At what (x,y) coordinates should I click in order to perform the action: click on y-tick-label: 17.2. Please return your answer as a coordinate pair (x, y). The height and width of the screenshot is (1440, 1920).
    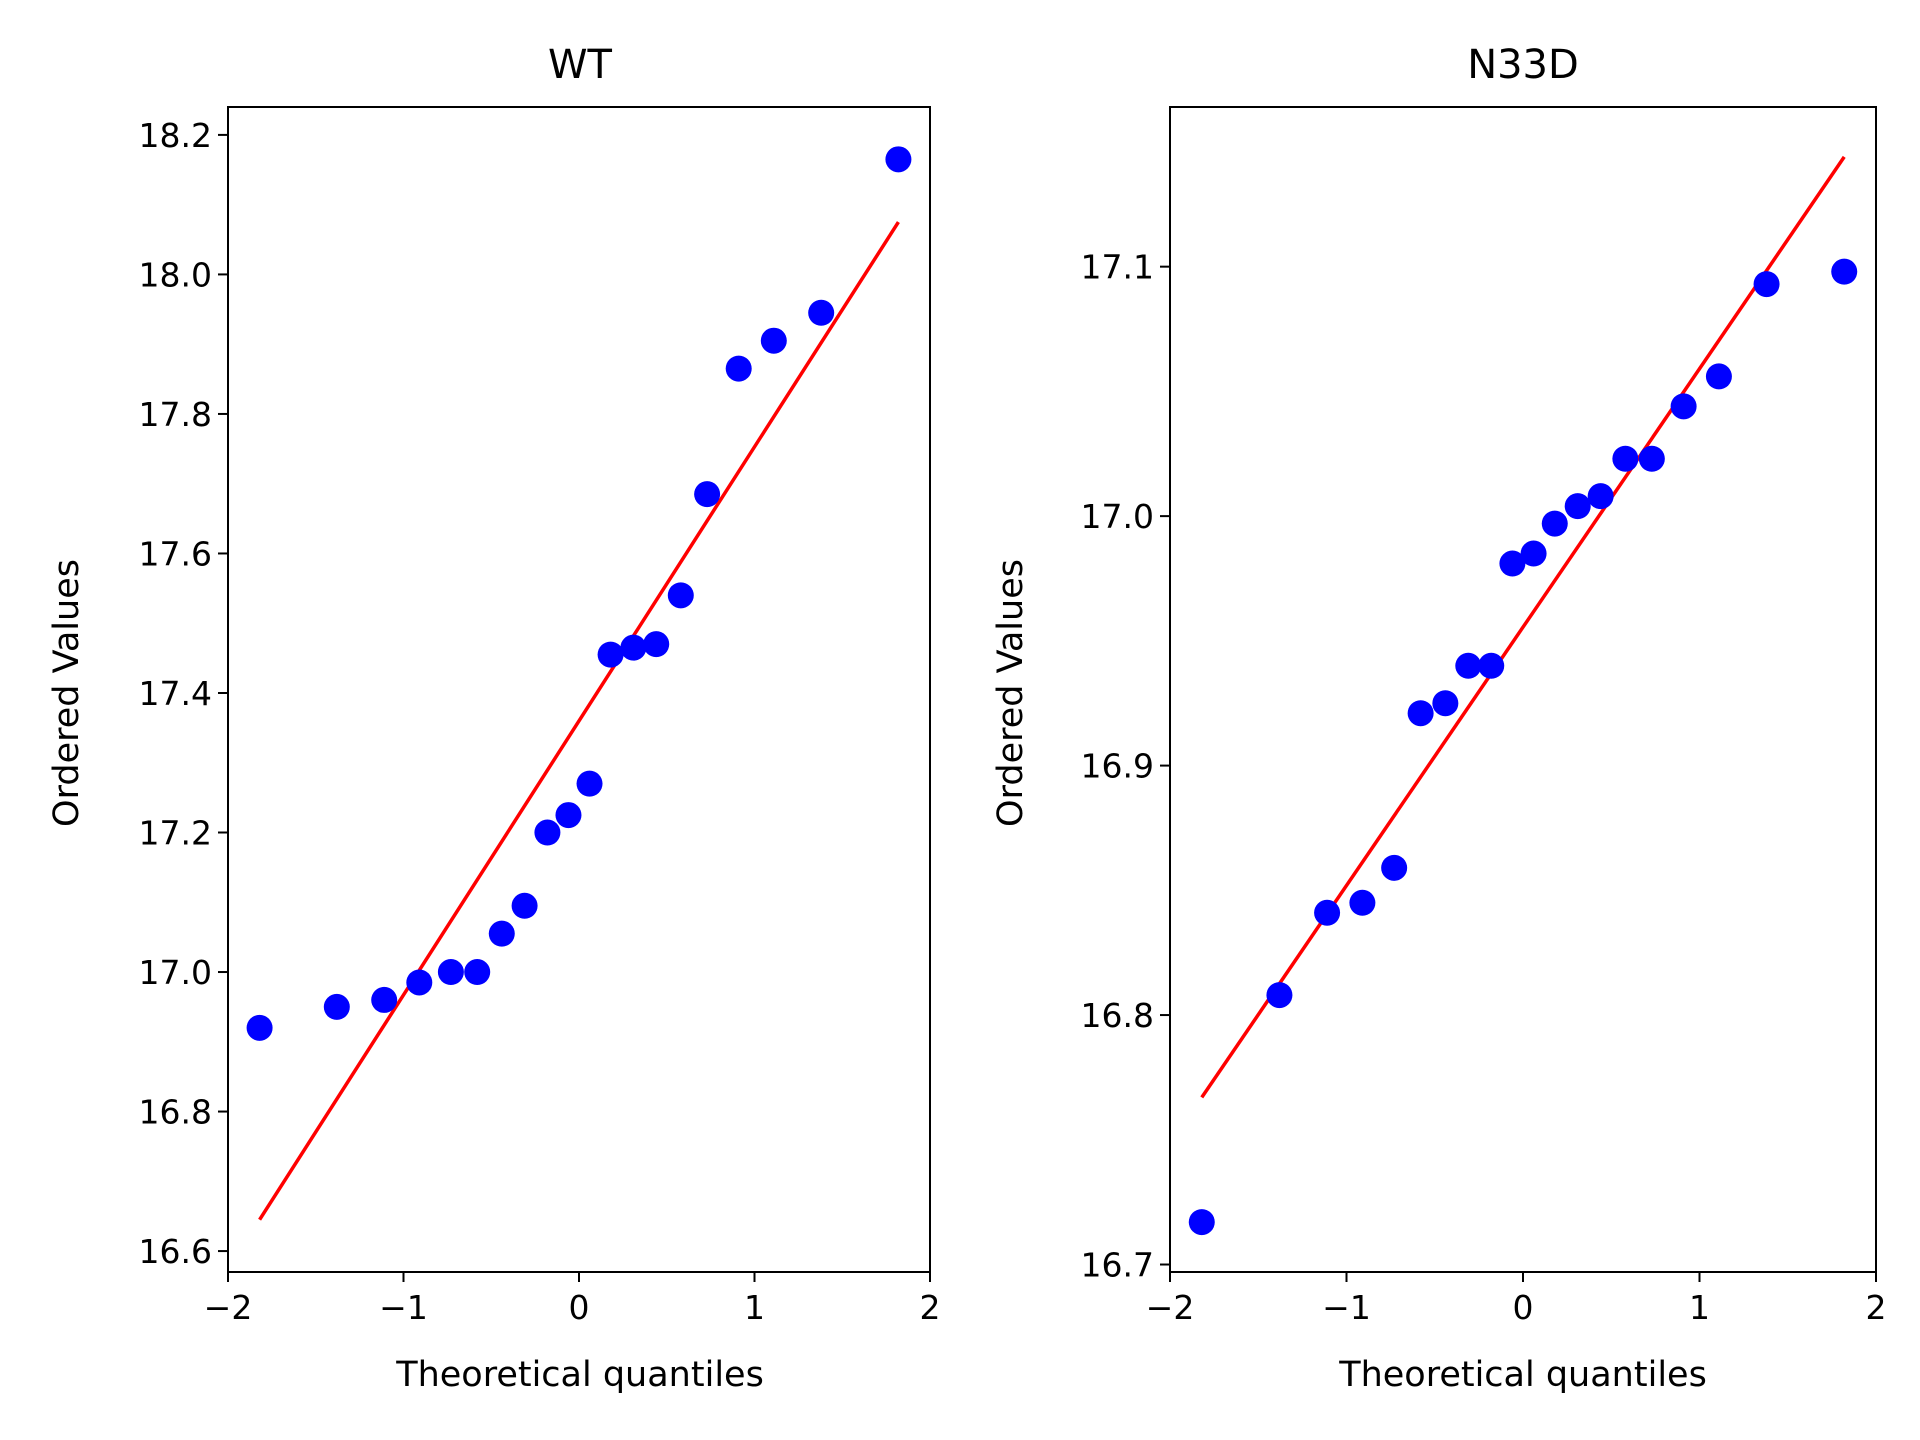
    Looking at the image, I should click on (175, 833).